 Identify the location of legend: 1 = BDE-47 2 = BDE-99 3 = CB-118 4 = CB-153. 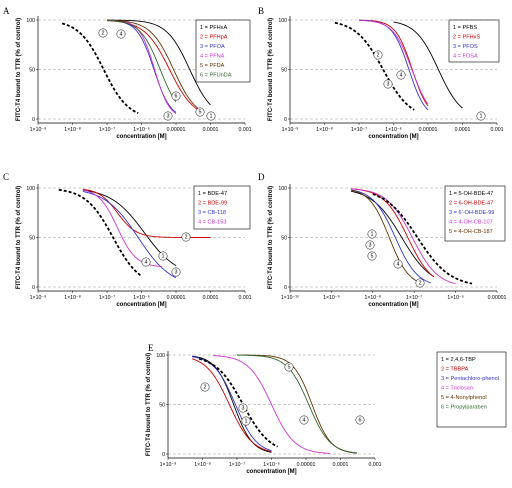
(222, 207).